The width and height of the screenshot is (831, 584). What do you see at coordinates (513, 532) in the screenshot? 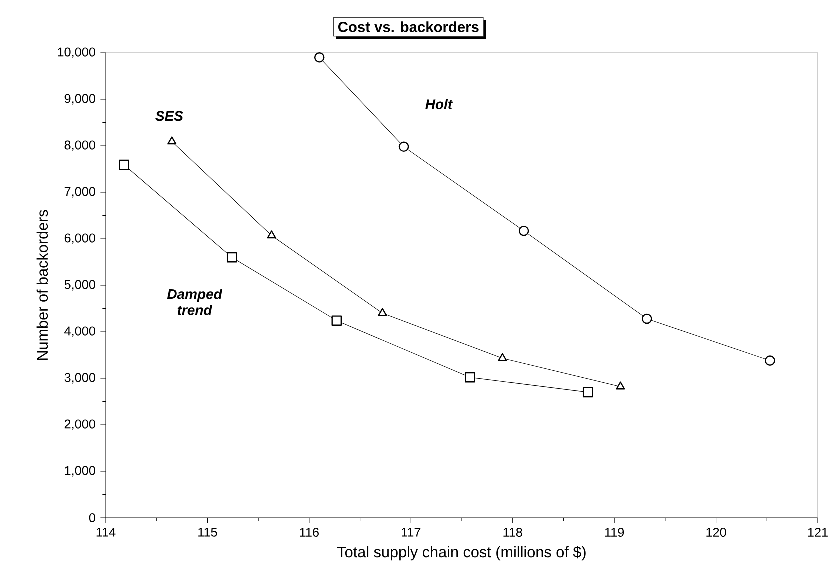
I see `x-tick-label: 118` at bounding box center [513, 532].